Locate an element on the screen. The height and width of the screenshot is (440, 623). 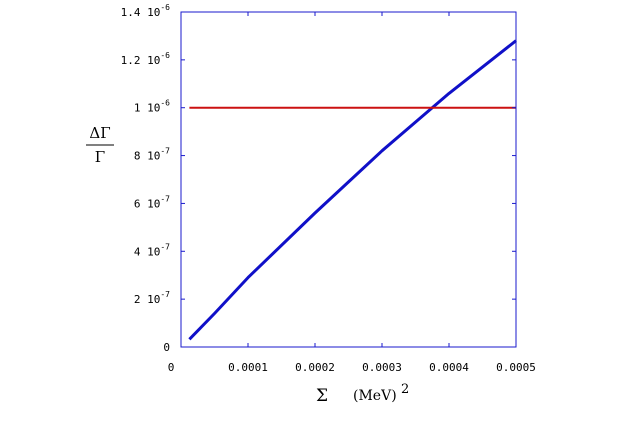
x-tick-label: 0.0005 is located at coordinates (516, 367).